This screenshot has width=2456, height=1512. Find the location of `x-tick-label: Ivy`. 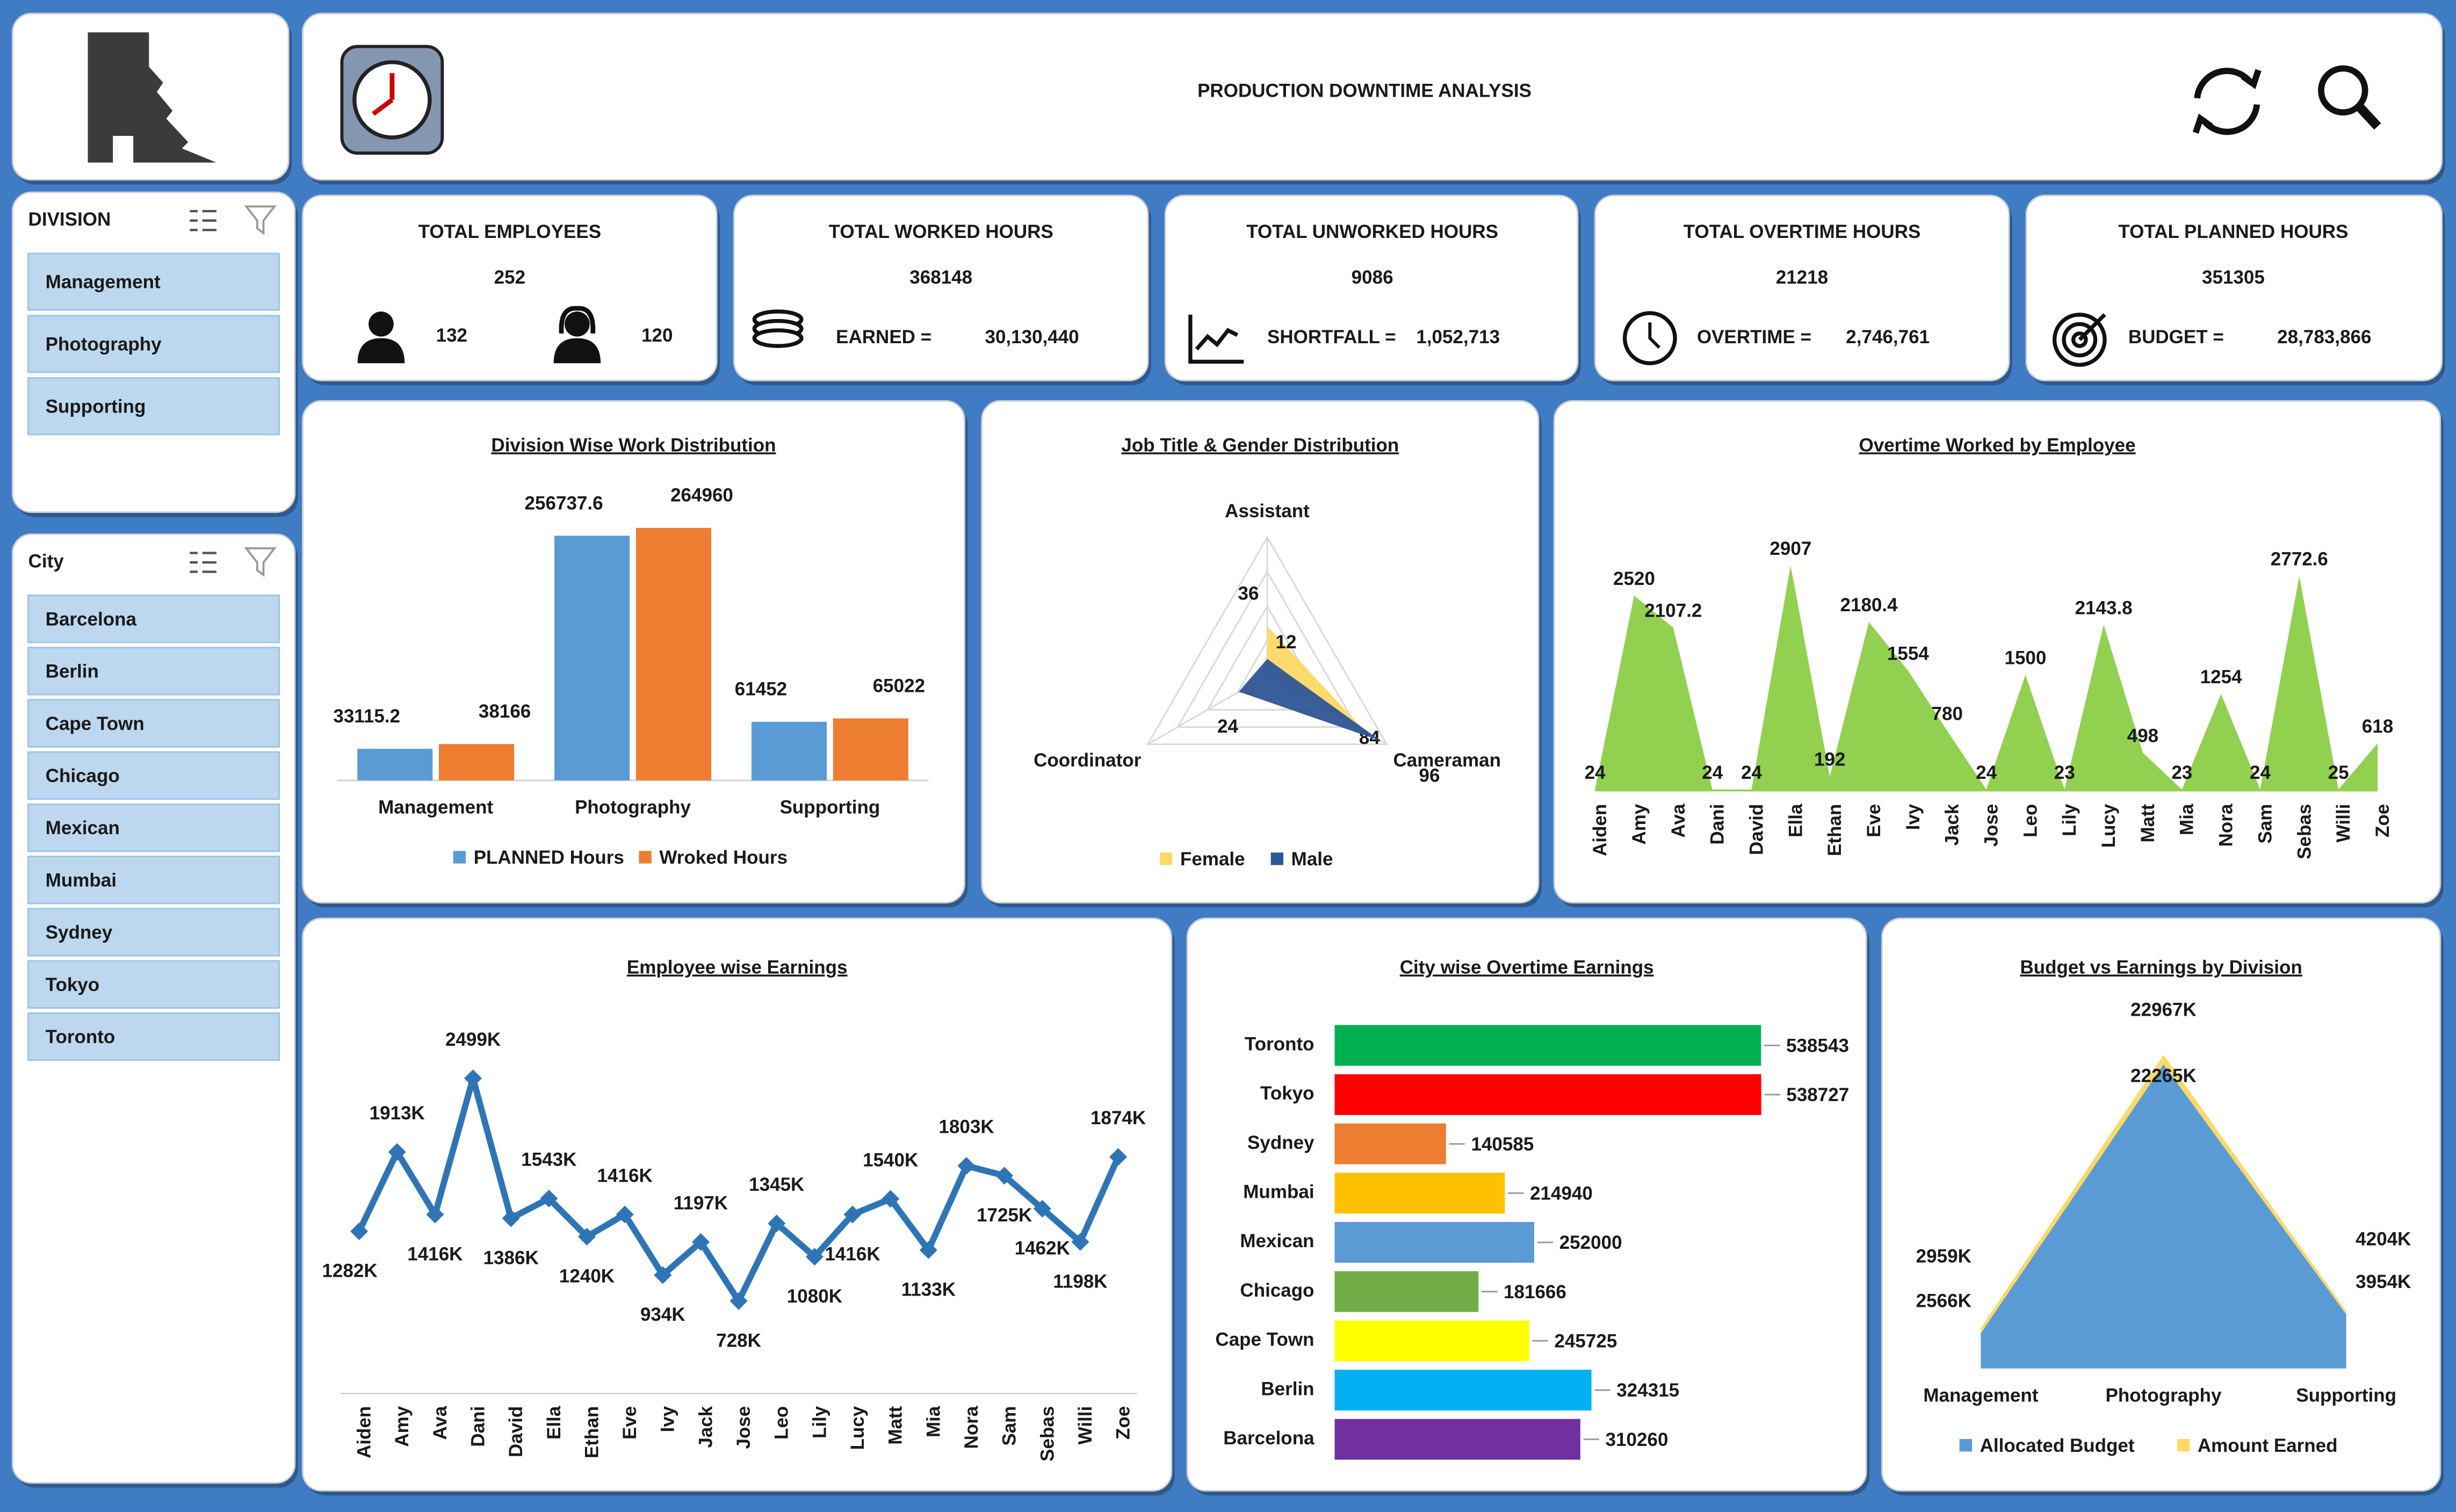

x-tick-label: Ivy is located at coordinates (1913, 817).